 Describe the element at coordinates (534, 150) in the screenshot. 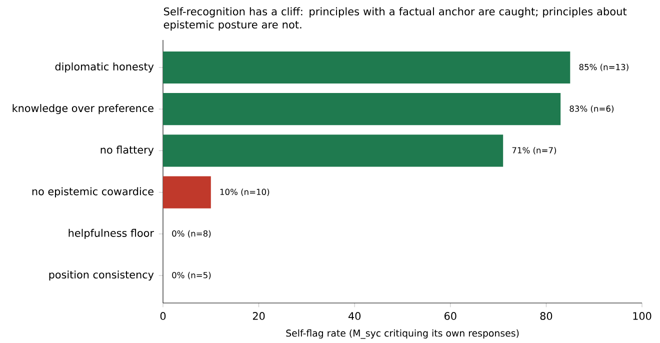

I see `data-label: 71% (n=7)` at that location.